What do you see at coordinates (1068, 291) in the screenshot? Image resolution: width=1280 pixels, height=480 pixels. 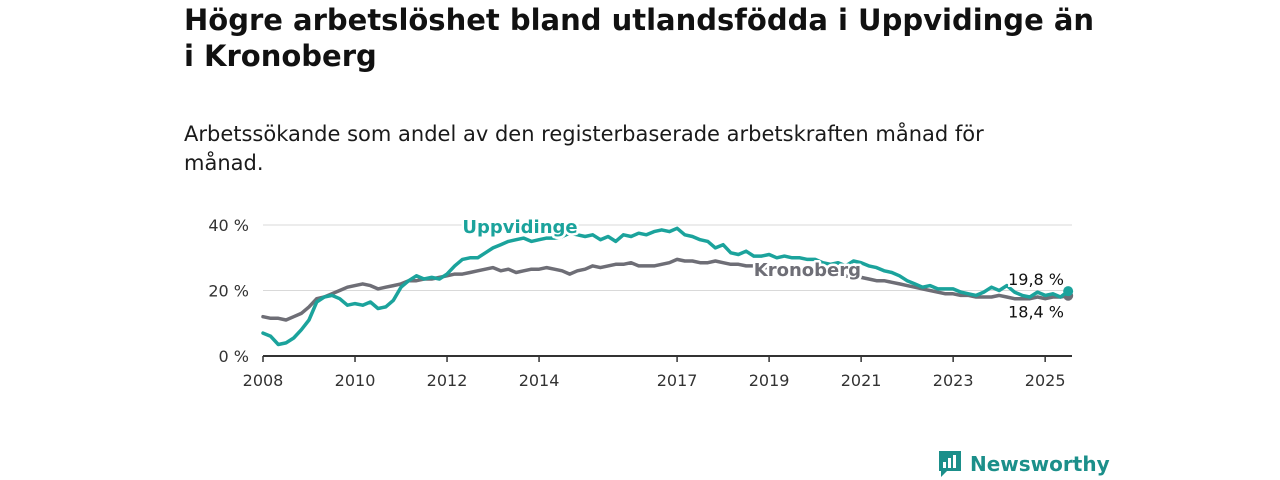 I see `end-point-uppvidinge` at bounding box center [1068, 291].